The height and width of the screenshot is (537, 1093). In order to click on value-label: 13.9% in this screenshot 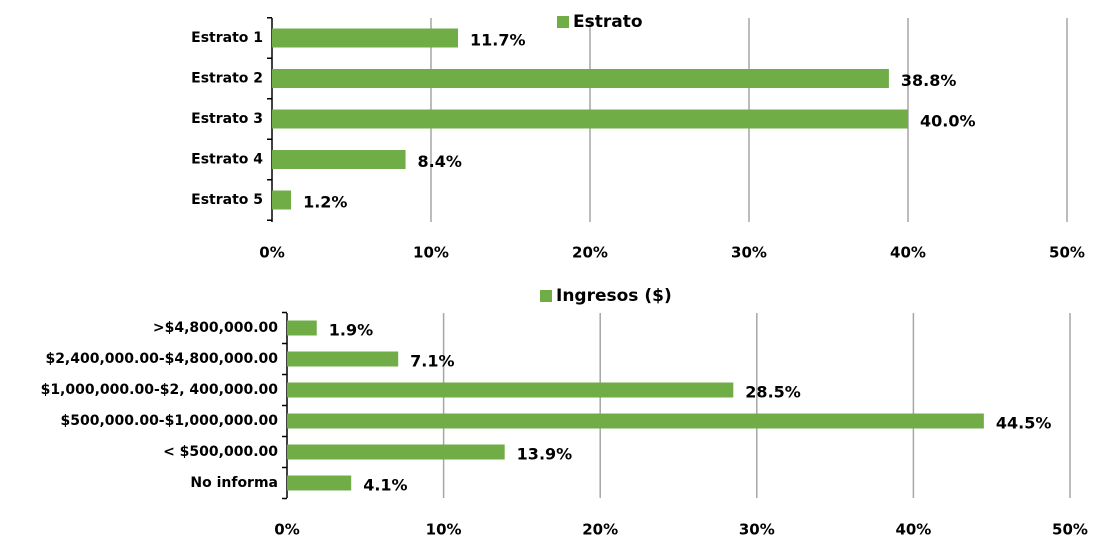, I will do `click(545, 454)`.